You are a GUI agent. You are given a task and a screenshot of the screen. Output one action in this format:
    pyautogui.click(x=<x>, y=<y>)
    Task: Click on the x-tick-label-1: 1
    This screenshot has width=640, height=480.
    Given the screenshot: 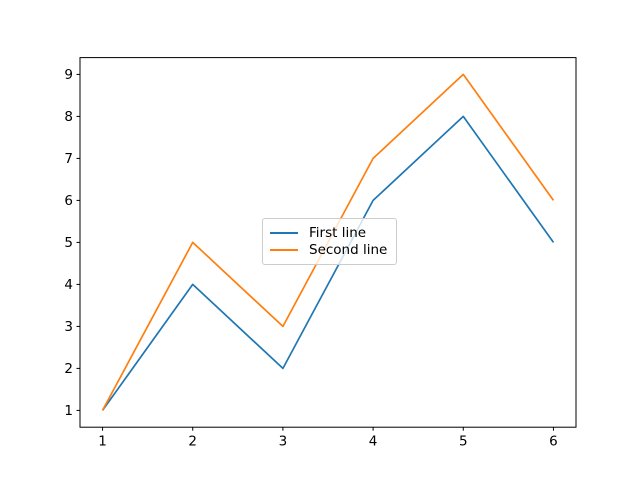 What is the action you would take?
    pyautogui.click(x=102, y=442)
    